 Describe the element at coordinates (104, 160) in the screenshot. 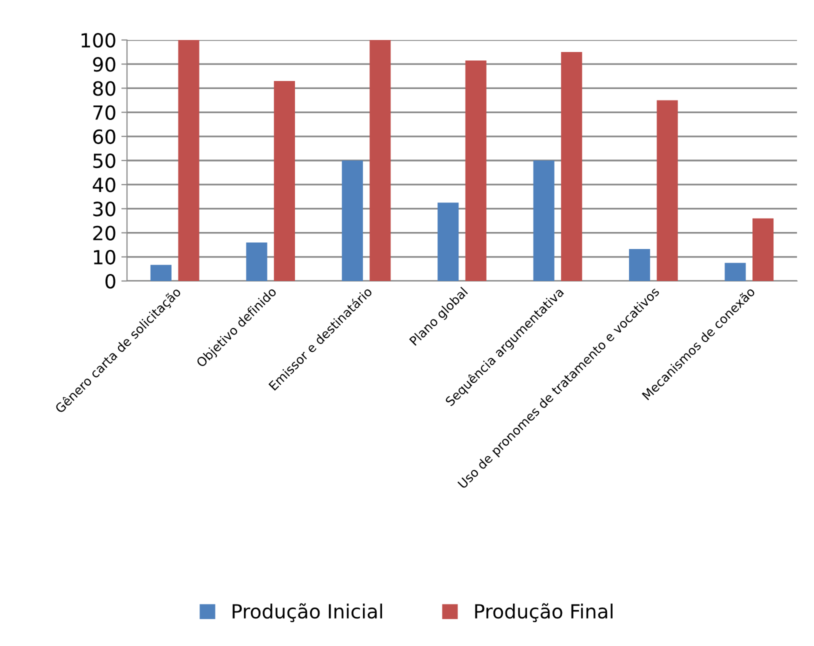

I see `y-tick-label: 50` at that location.